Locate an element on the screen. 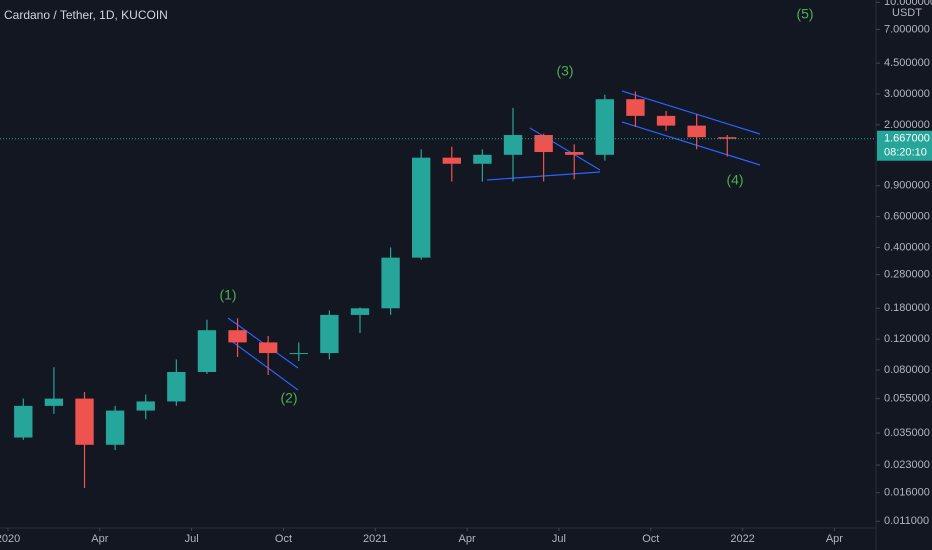 Image resolution: width=932 pixels, height=550 pixels. wave-label: (1) is located at coordinates (227, 295).